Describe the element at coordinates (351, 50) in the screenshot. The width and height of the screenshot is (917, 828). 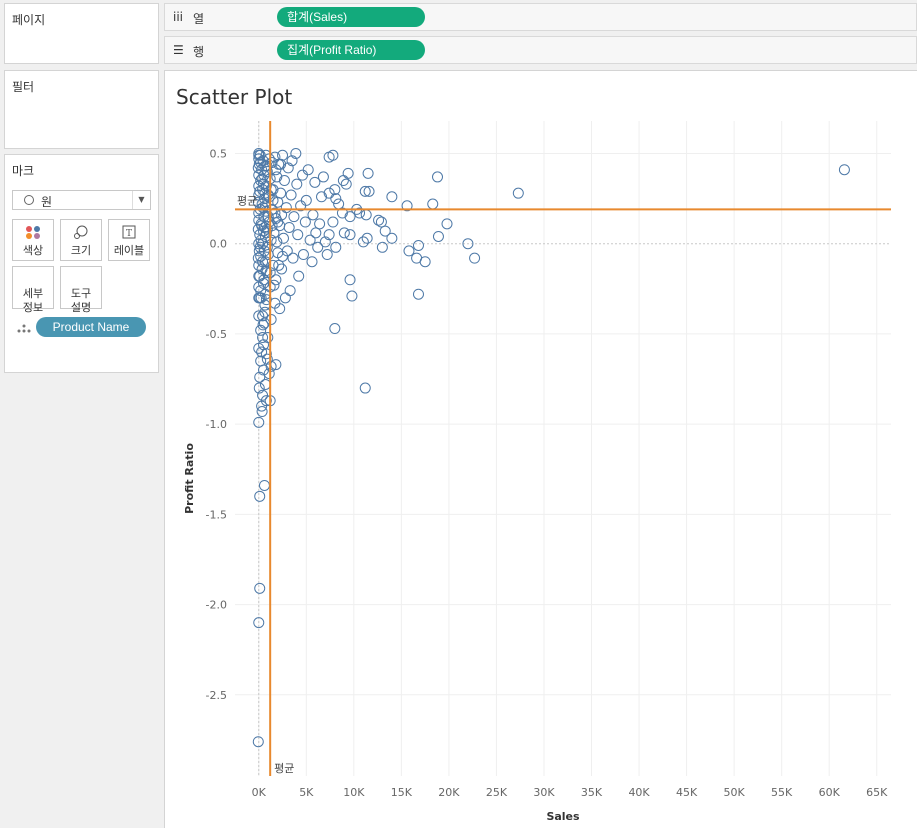
I see `profit-ratio-pill: 집계(Profit Ratio)` at that location.